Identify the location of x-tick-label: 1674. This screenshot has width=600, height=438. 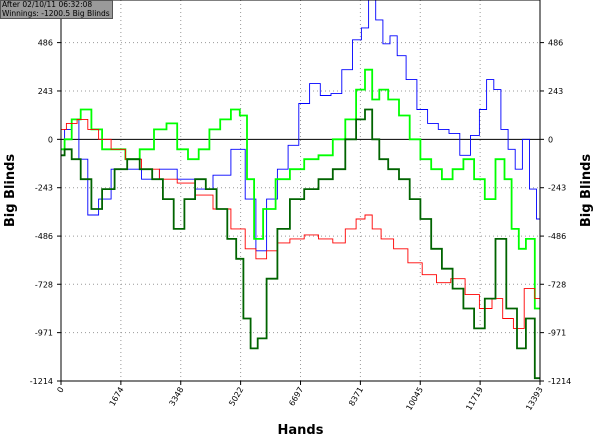
(117, 397).